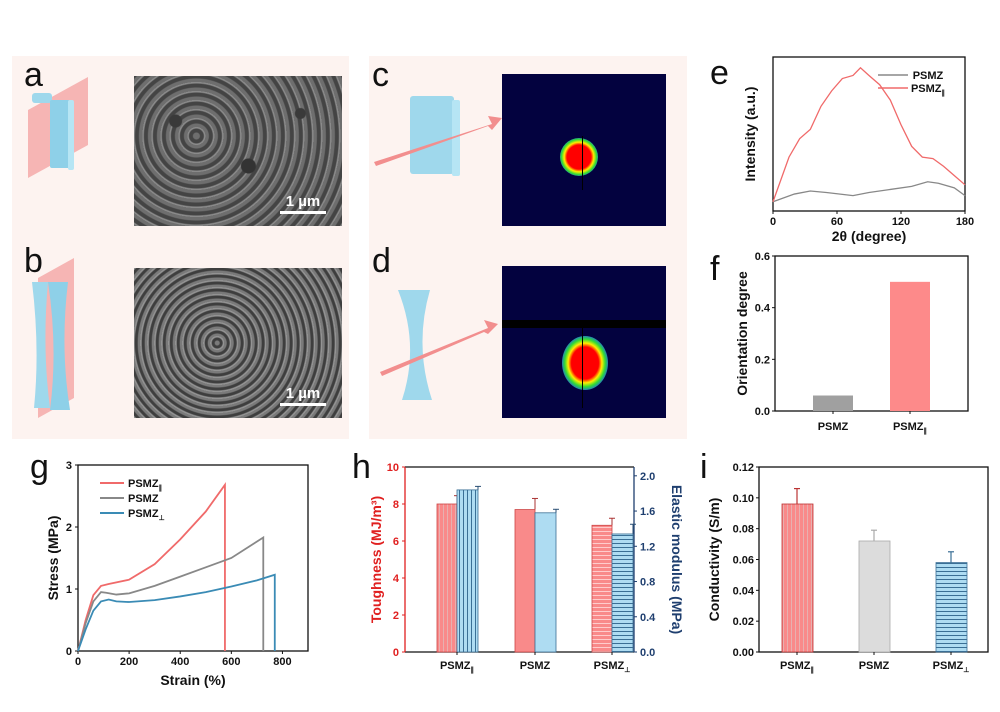 This screenshot has height=712, width=1000. I want to click on y-axis-label-h: Toughness (MJ/m³), so click(376, 559).